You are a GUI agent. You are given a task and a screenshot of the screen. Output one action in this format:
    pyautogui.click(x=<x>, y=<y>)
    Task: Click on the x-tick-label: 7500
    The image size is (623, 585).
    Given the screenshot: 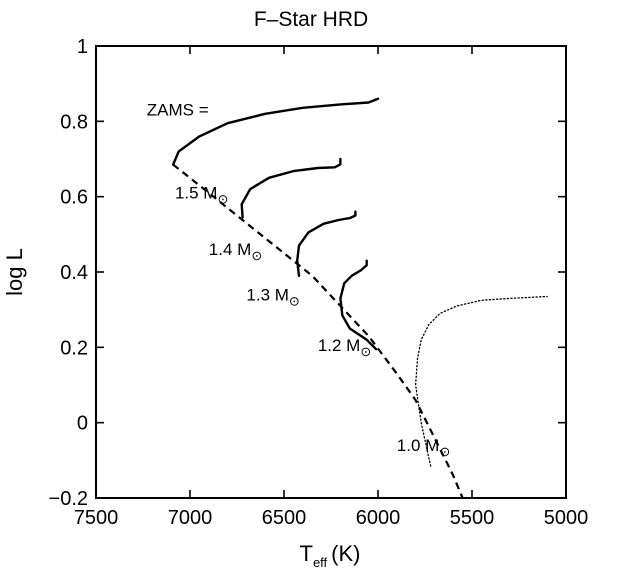 What is the action you would take?
    pyautogui.click(x=96, y=518)
    